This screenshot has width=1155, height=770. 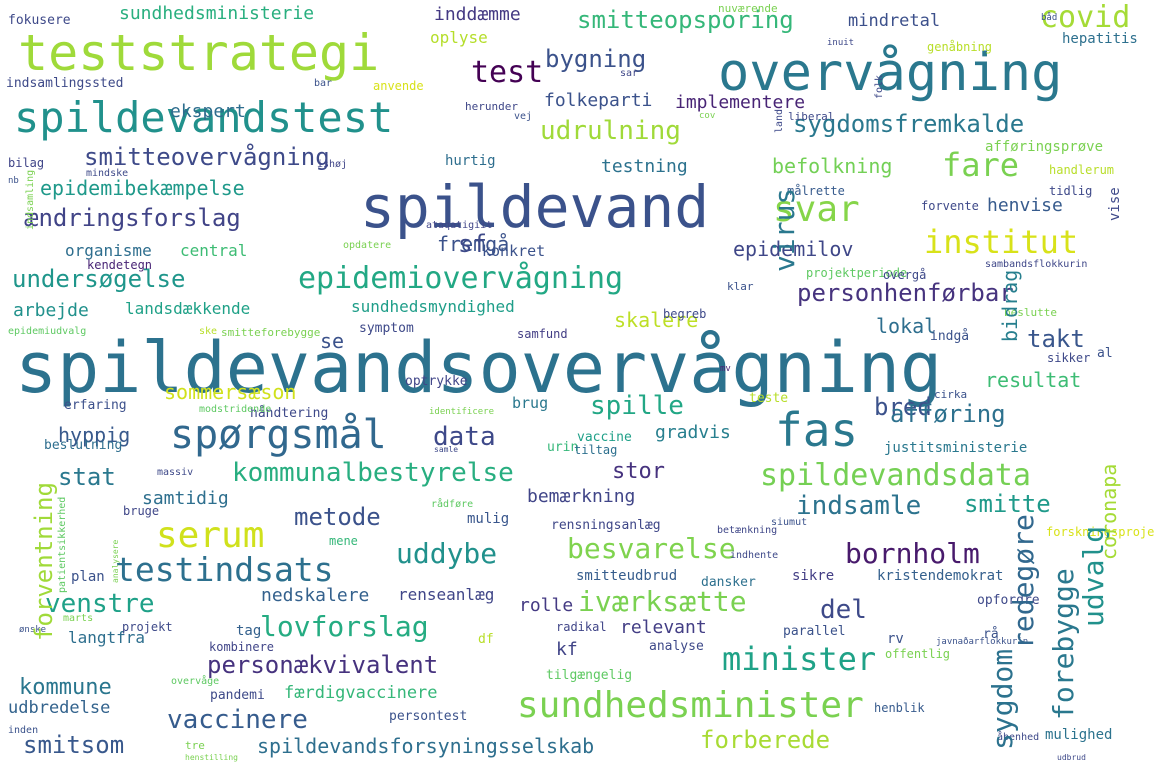 What do you see at coordinates (1069, 358) in the screenshot?
I see `cloud-word: sikker` at bounding box center [1069, 358].